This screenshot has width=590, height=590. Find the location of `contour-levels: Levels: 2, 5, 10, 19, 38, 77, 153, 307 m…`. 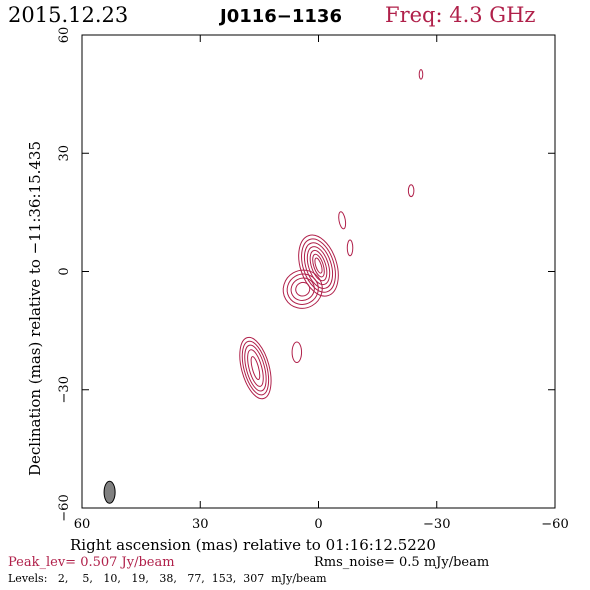

contour-levels: Levels: 2, 5, 10, 19, 38, 77, 153, 307 m… is located at coordinates (167, 578).